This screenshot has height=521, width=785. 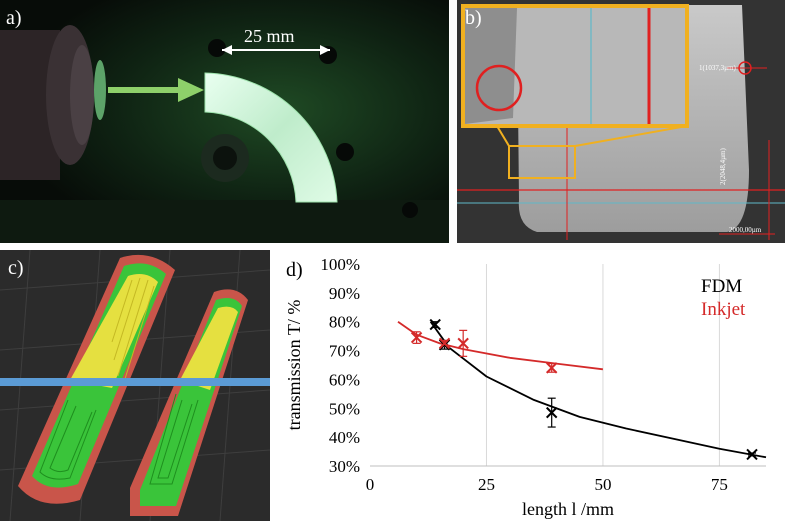 What do you see at coordinates (486, 484) in the screenshot?
I see `x-tick-label: 25` at bounding box center [486, 484].